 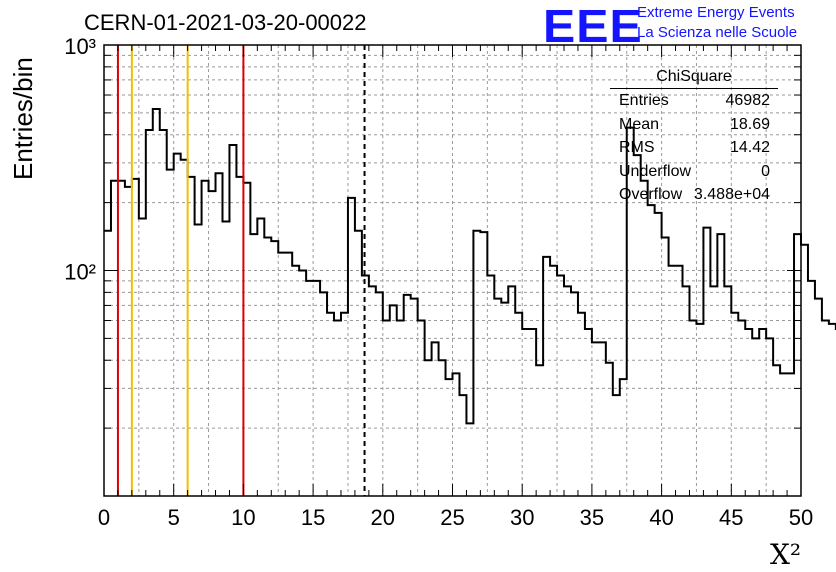 What do you see at coordinates (243, 517) in the screenshot?
I see `x-tick-label: 10` at bounding box center [243, 517].